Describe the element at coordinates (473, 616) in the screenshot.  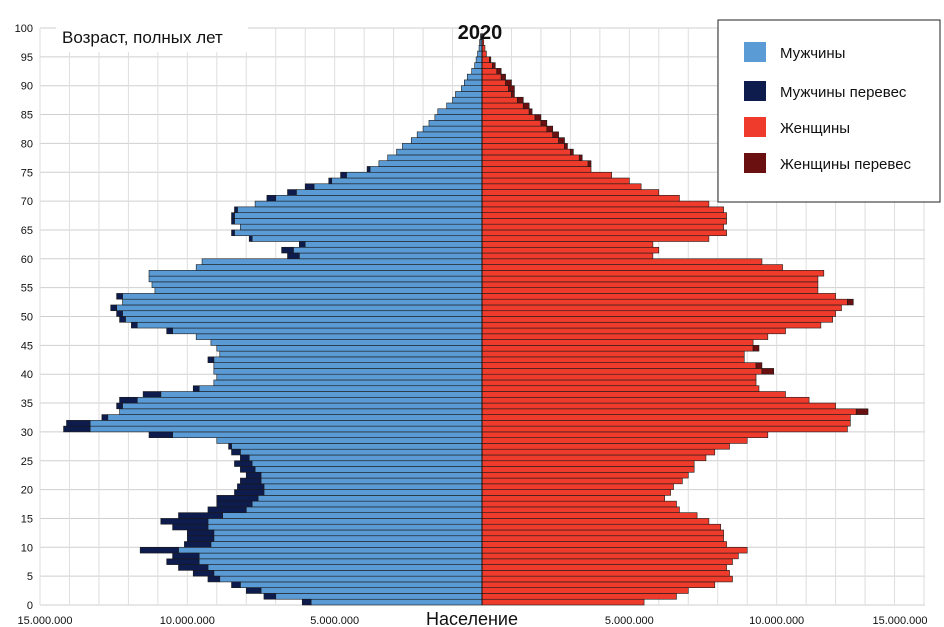
I see `xlabel-background` at that location.